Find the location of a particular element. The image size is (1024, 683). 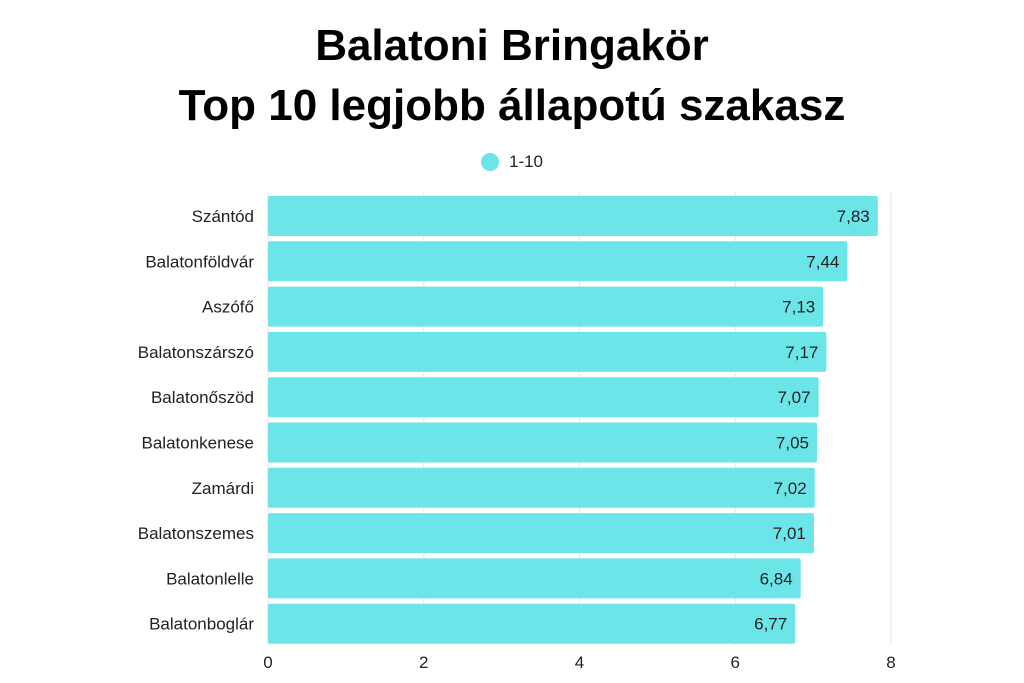

value-label: 7,07 is located at coordinates (793, 397).